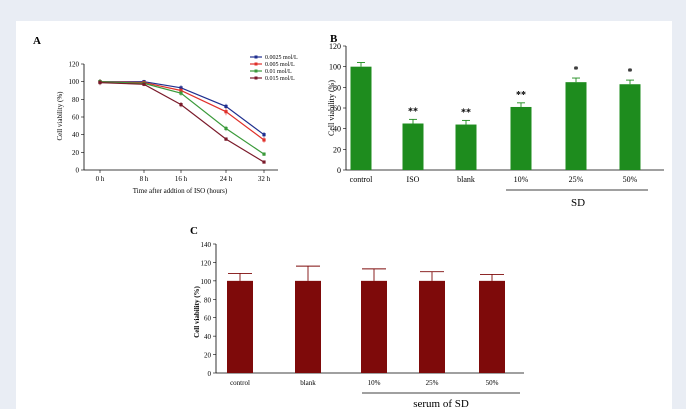  Describe the element at coordinates (206, 245) in the screenshot. I see `y-tick-label: 140` at that location.